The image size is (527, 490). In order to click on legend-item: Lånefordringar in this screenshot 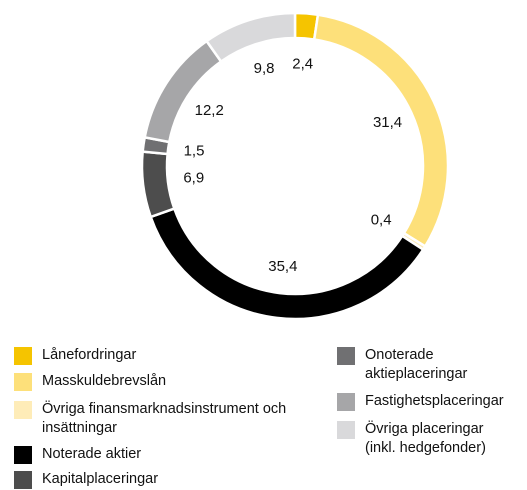, I will do `click(163, 355)`.